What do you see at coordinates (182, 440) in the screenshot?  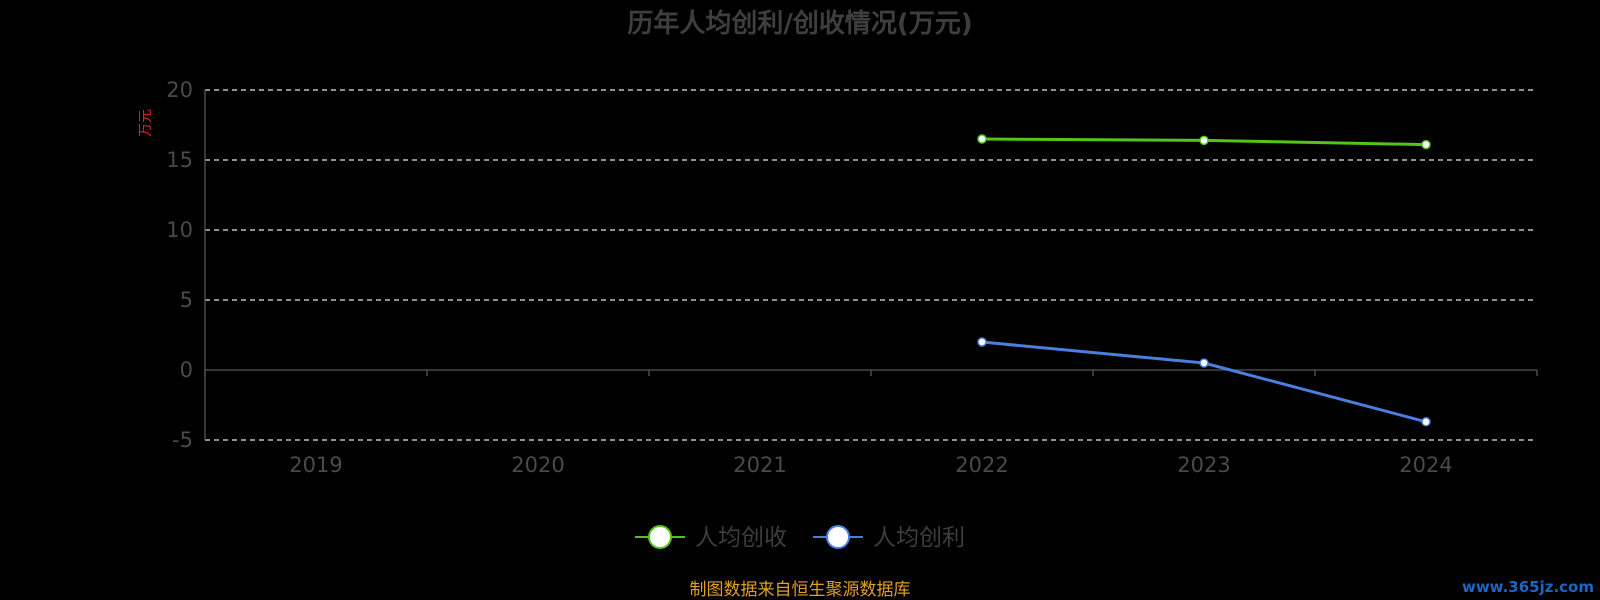 I see `y-tick-label: -5` at bounding box center [182, 440].